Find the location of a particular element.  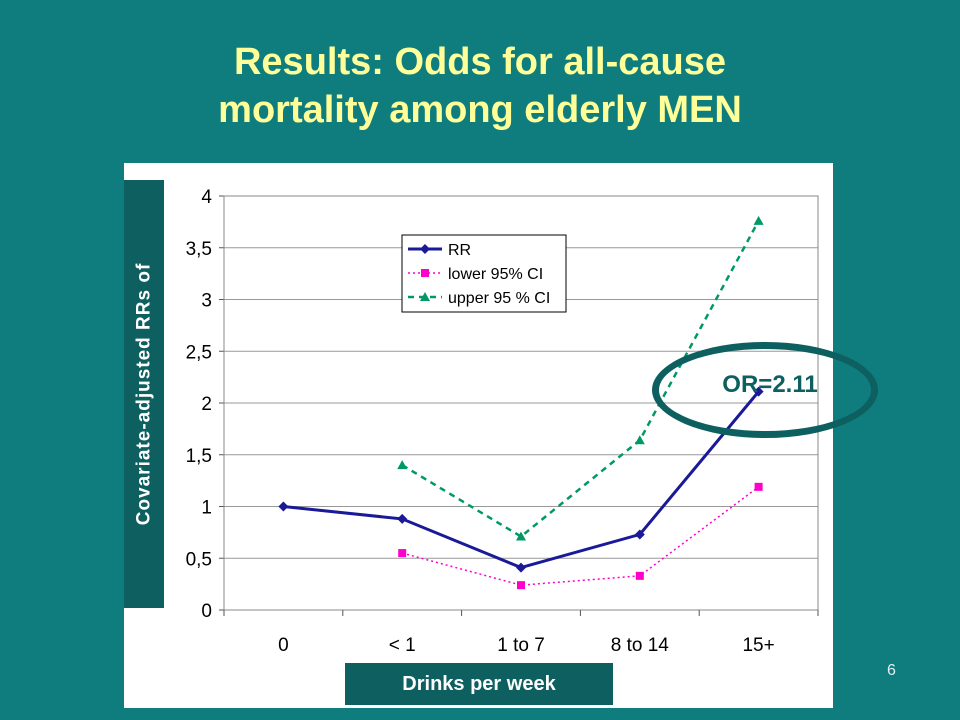

y-tick-label: 2 is located at coordinates (206, 404).